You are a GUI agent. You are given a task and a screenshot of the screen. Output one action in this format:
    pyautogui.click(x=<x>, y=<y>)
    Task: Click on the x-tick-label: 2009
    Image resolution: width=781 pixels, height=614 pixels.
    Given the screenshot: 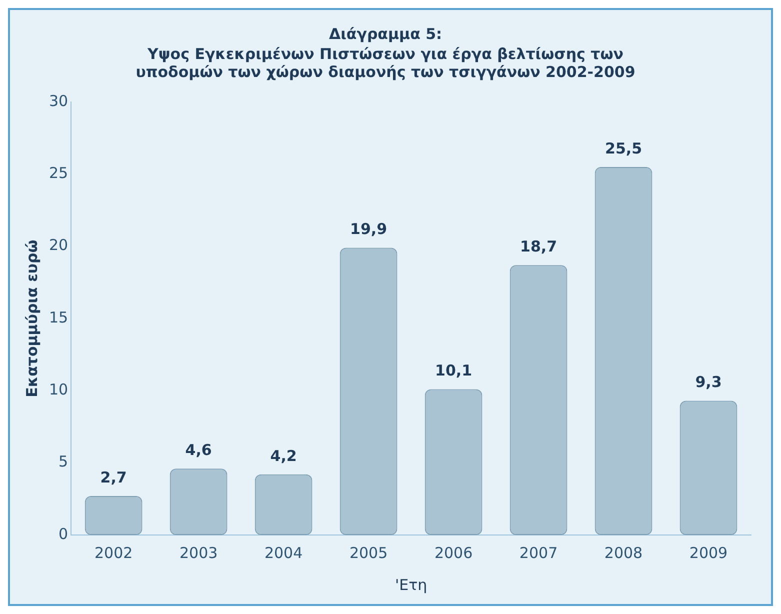 What is the action you would take?
    pyautogui.click(x=708, y=553)
    